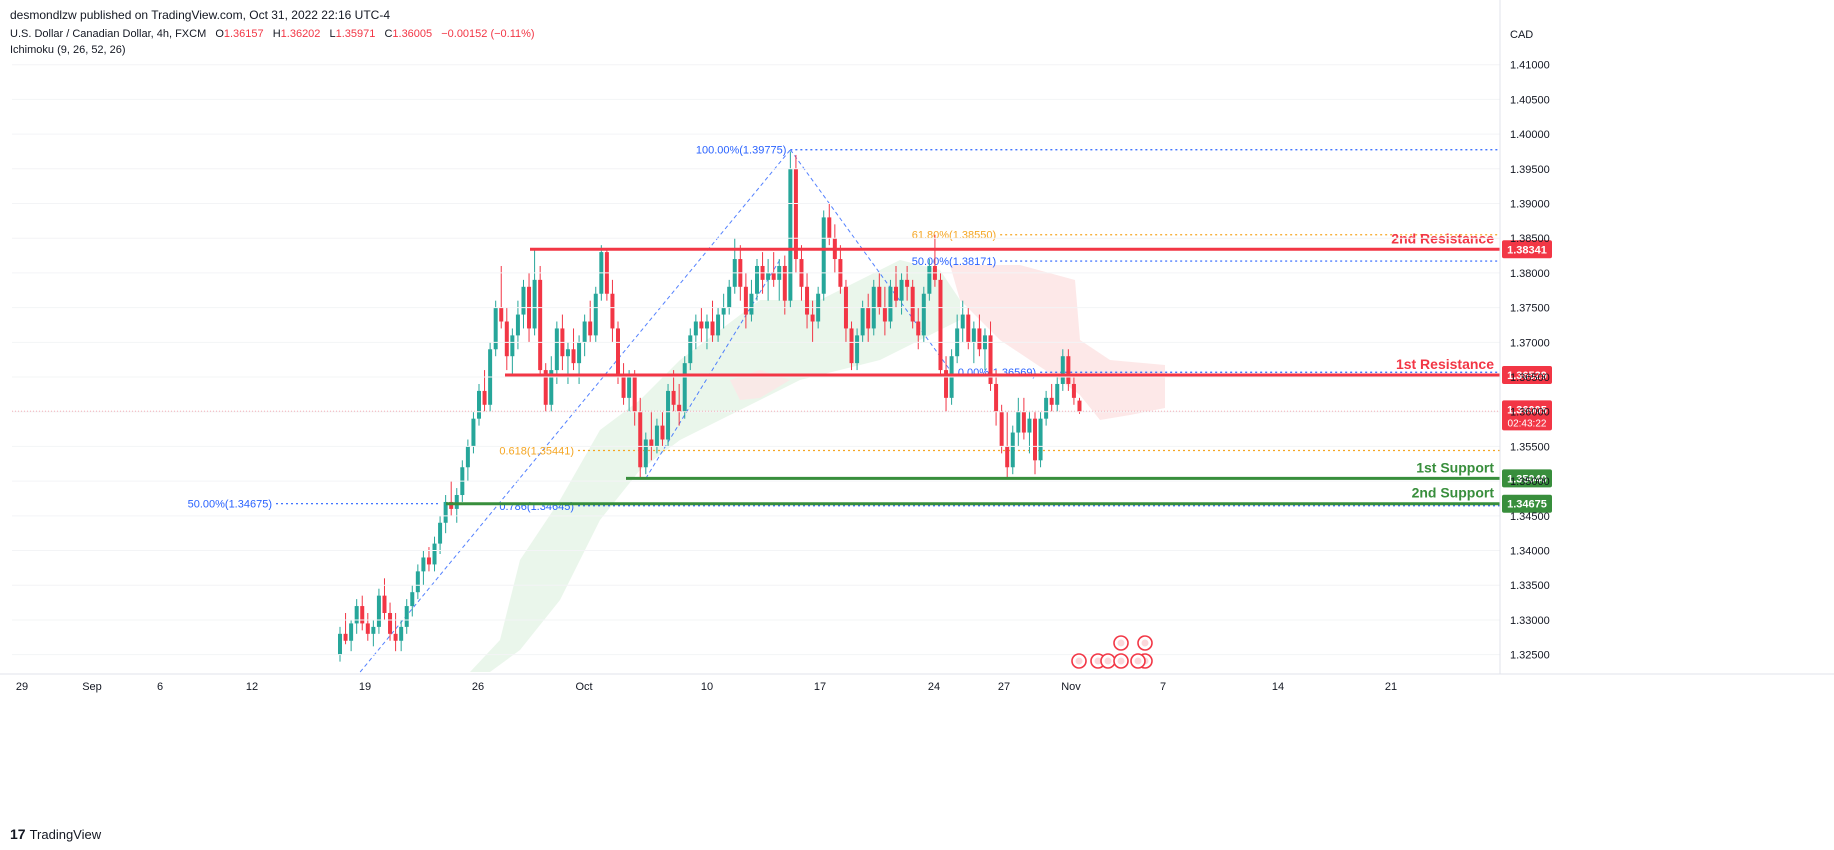 The width and height of the screenshot is (1834, 850). I want to click on y-tick-label: 1.32500, so click(1530, 656).